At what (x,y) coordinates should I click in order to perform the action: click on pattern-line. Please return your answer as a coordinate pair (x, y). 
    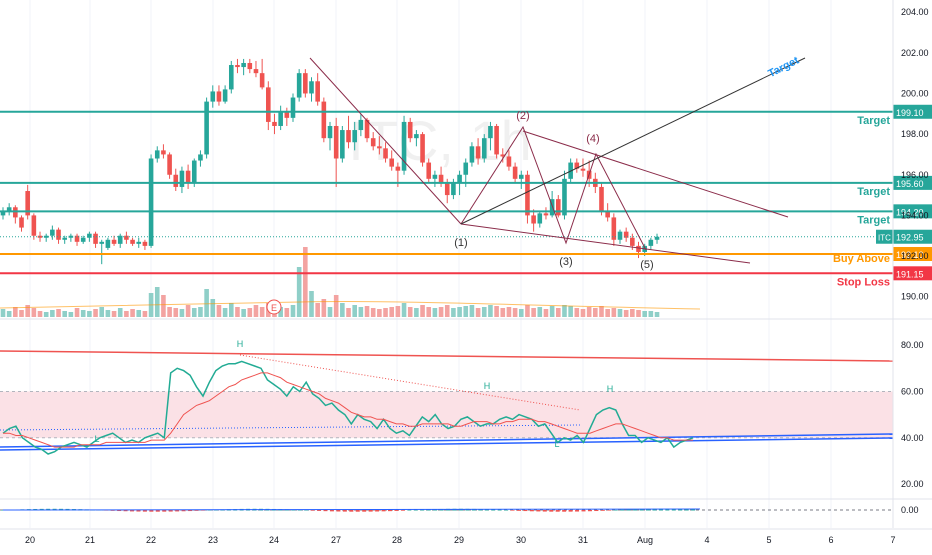
    Looking at the image, I should click on (385, 141).